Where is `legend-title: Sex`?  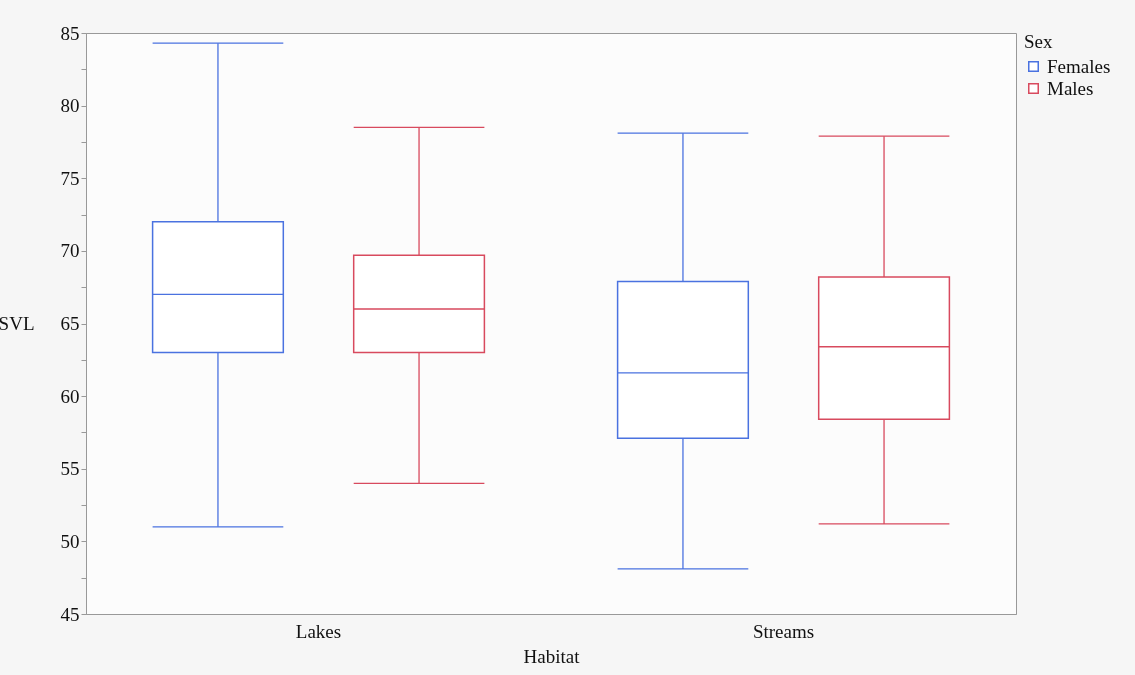
legend-title: Sex is located at coordinates (1038, 41).